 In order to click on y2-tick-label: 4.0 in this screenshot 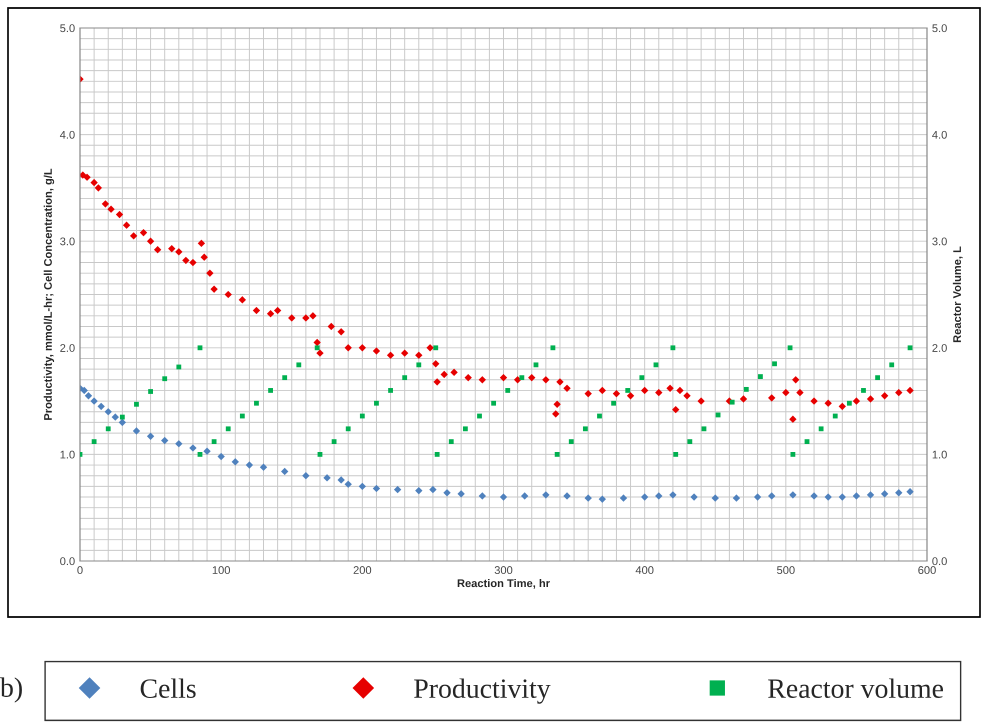, I will do `click(939, 134)`.